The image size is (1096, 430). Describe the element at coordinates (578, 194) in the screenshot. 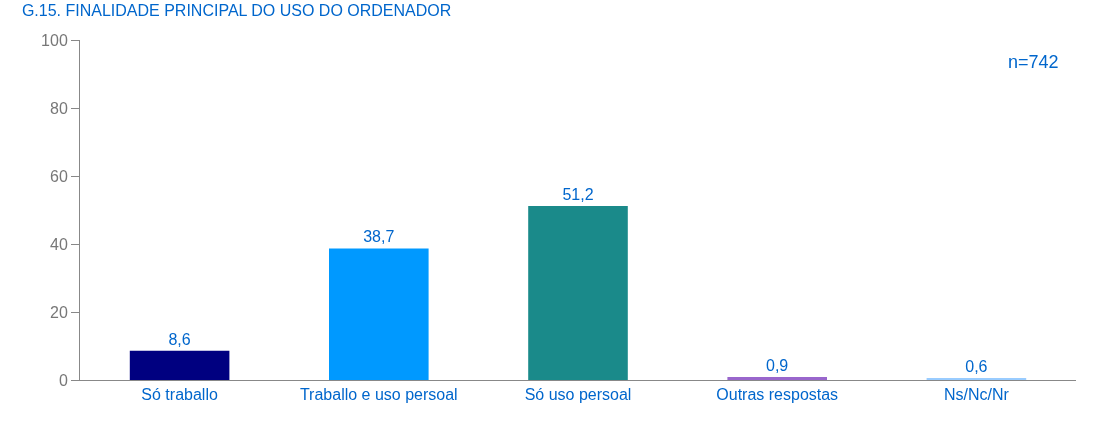

I see `data-label: 51,2` at that location.